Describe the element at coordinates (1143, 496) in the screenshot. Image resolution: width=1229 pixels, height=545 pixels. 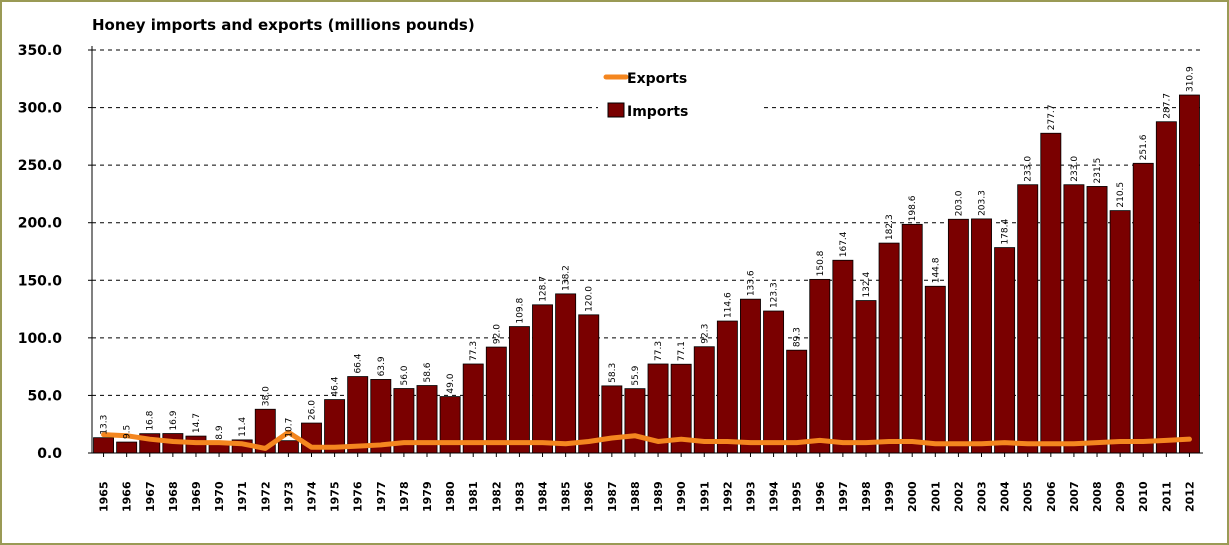
I see `x-tick-label: 2010` at that location.